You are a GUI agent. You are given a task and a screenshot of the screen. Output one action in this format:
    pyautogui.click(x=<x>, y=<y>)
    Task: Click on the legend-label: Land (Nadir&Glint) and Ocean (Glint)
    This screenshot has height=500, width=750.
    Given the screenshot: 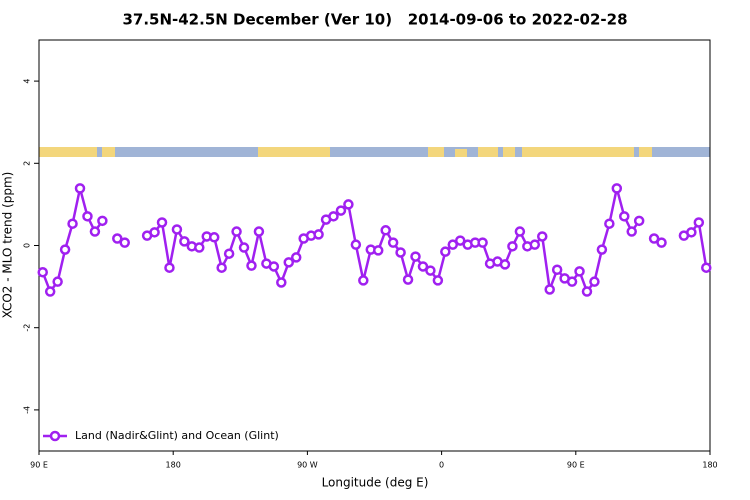 What is the action you would take?
    pyautogui.click(x=177, y=435)
    